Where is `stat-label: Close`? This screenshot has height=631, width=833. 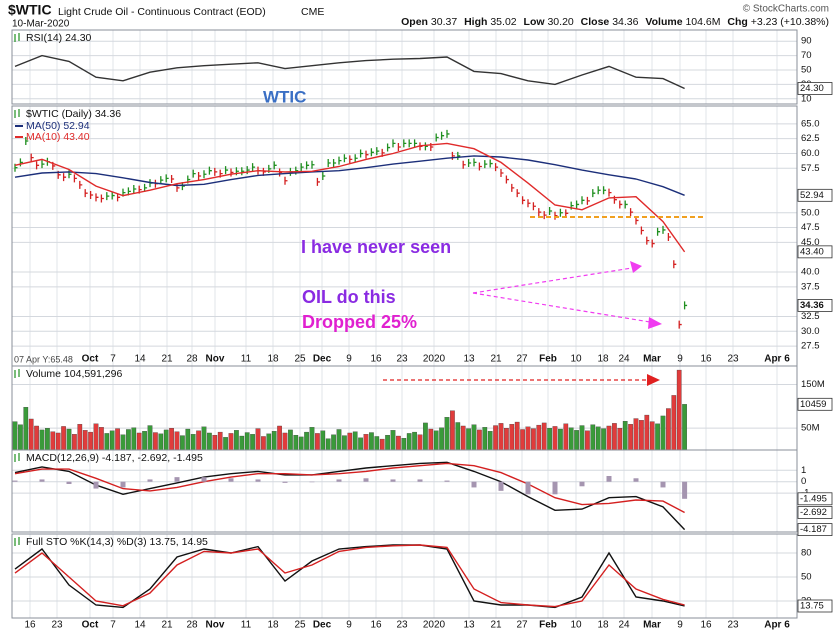
stat-label: Close is located at coordinates (595, 22).